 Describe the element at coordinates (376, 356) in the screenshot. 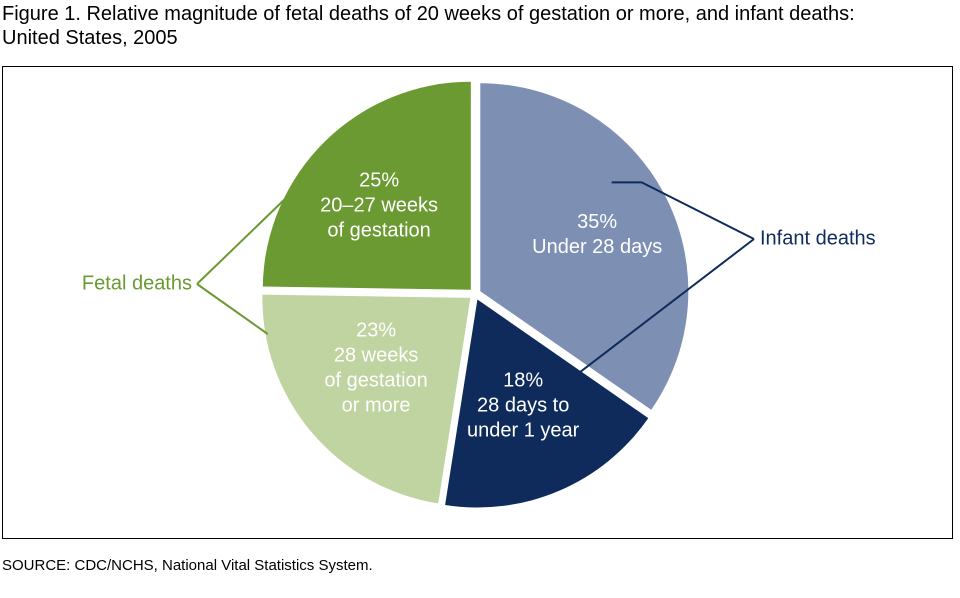

I see `slice-label-3-line-2: 28 weeks` at that location.